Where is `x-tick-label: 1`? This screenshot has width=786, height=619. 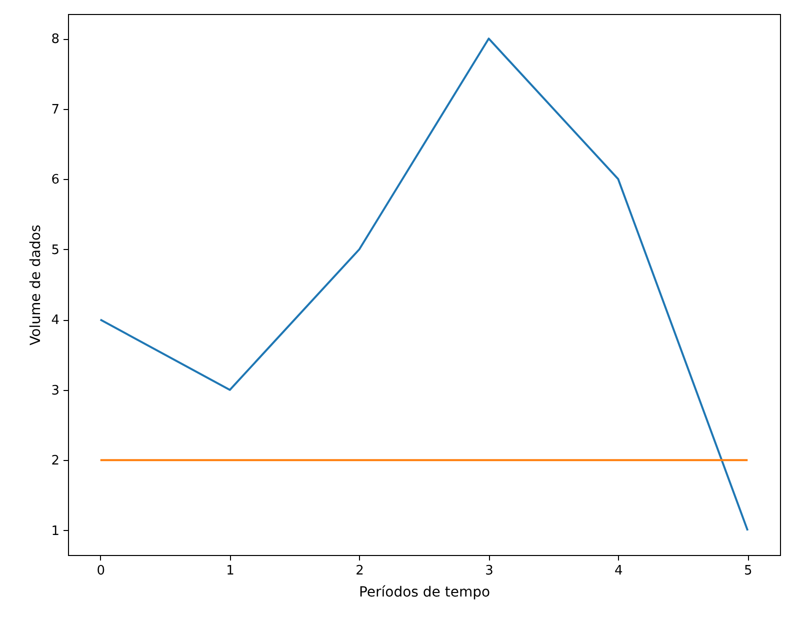 x-tick-label: 1 is located at coordinates (230, 571).